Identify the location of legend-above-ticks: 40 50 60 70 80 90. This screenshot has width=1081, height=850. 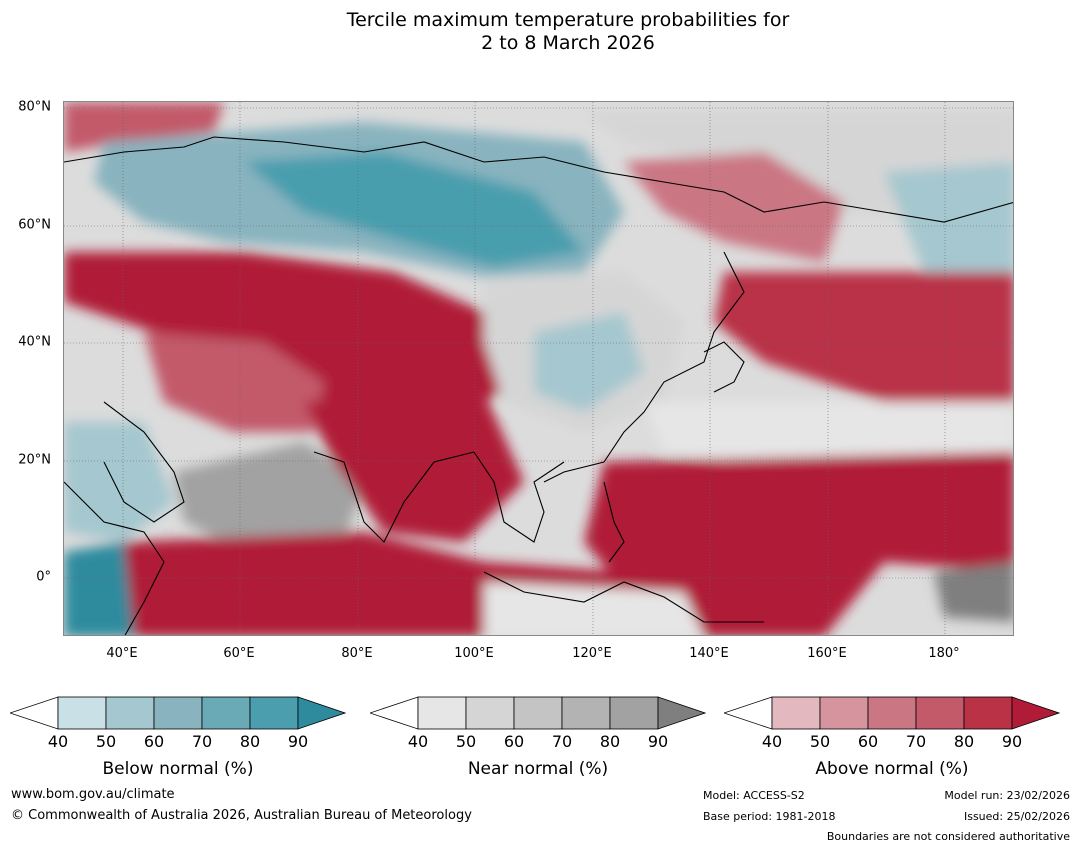
(892, 742).